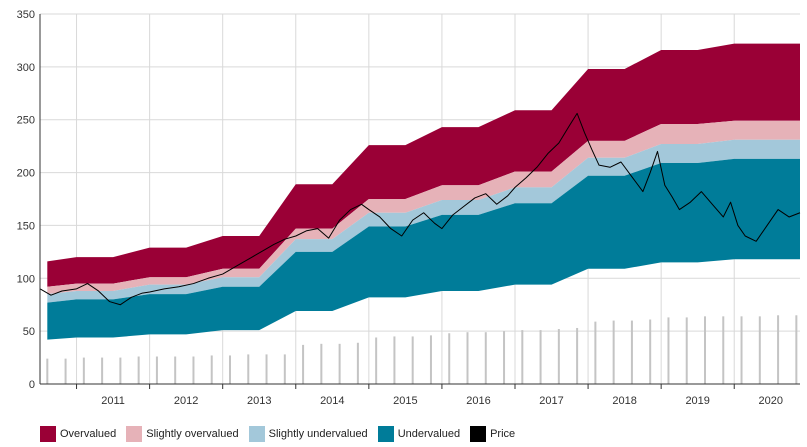 Image resolution: width=807 pixels, height=447 pixels. What do you see at coordinates (48, 434) in the screenshot?
I see `legend-swatch-overvalued` at bounding box center [48, 434].